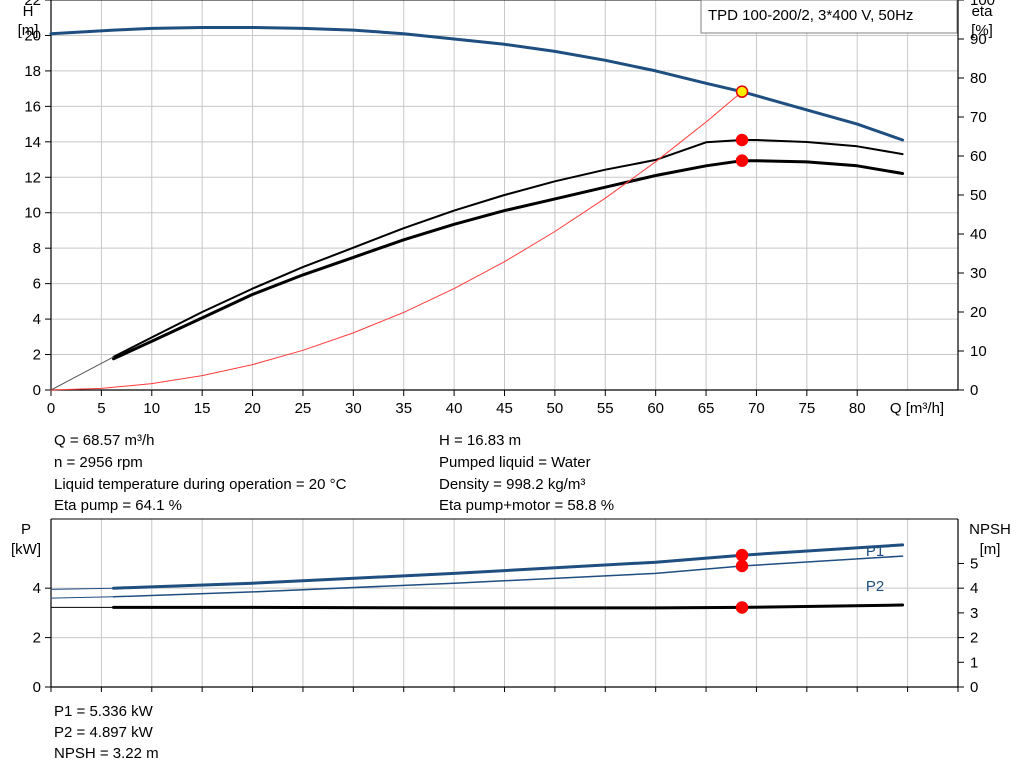 Image resolution: width=1024 pixels, height=781 pixels. Describe the element at coordinates (37, 284) in the screenshot. I see `top-ytick-left-label: 6` at that location.